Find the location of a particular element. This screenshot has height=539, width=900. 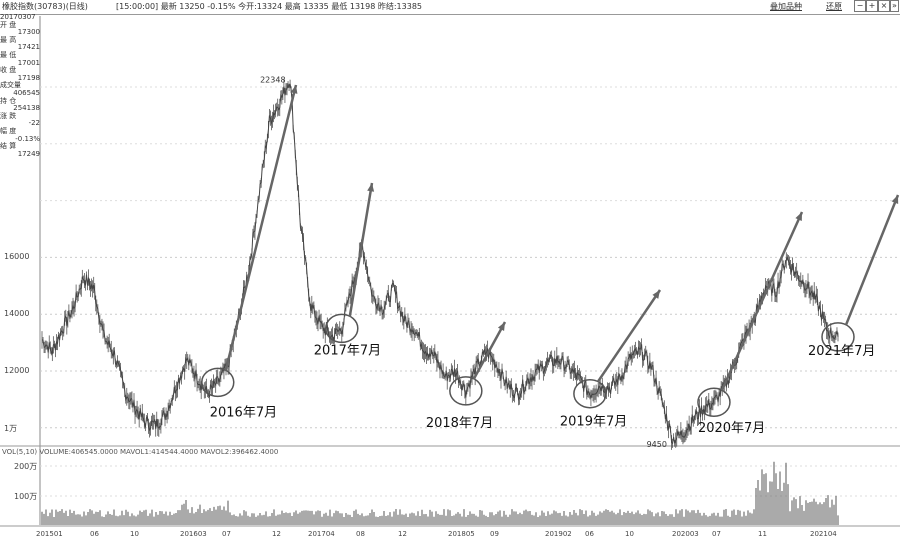

x-tick-label: 09 is located at coordinates (494, 534).